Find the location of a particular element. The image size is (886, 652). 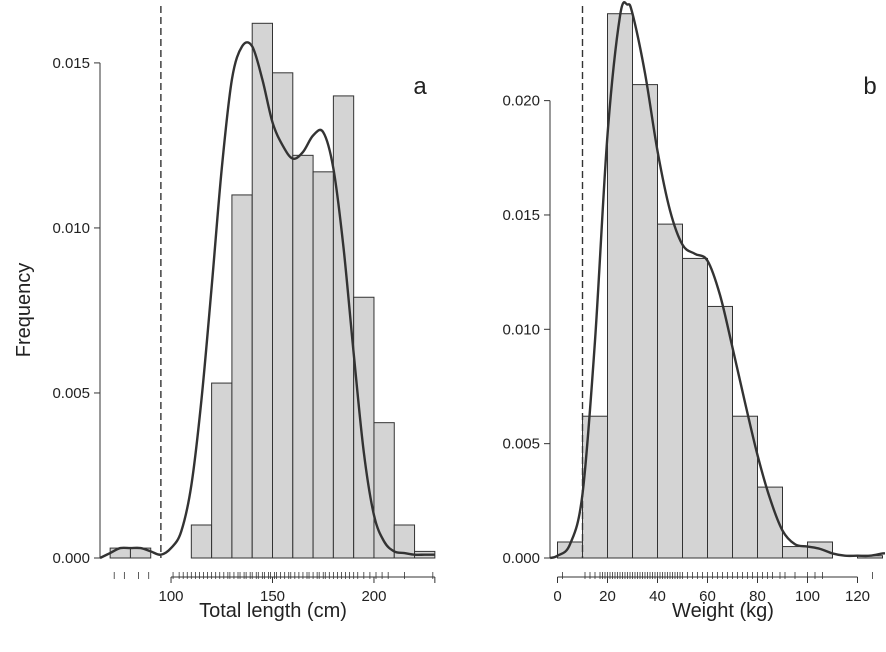

x-tick-label: 0 is located at coordinates (557, 596).